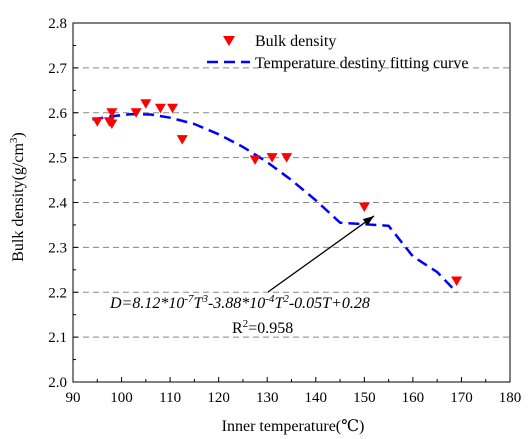 The width and height of the screenshot is (532, 439). What do you see at coordinates (73, 398) in the screenshot?
I see `x-tick-label: 90` at bounding box center [73, 398].